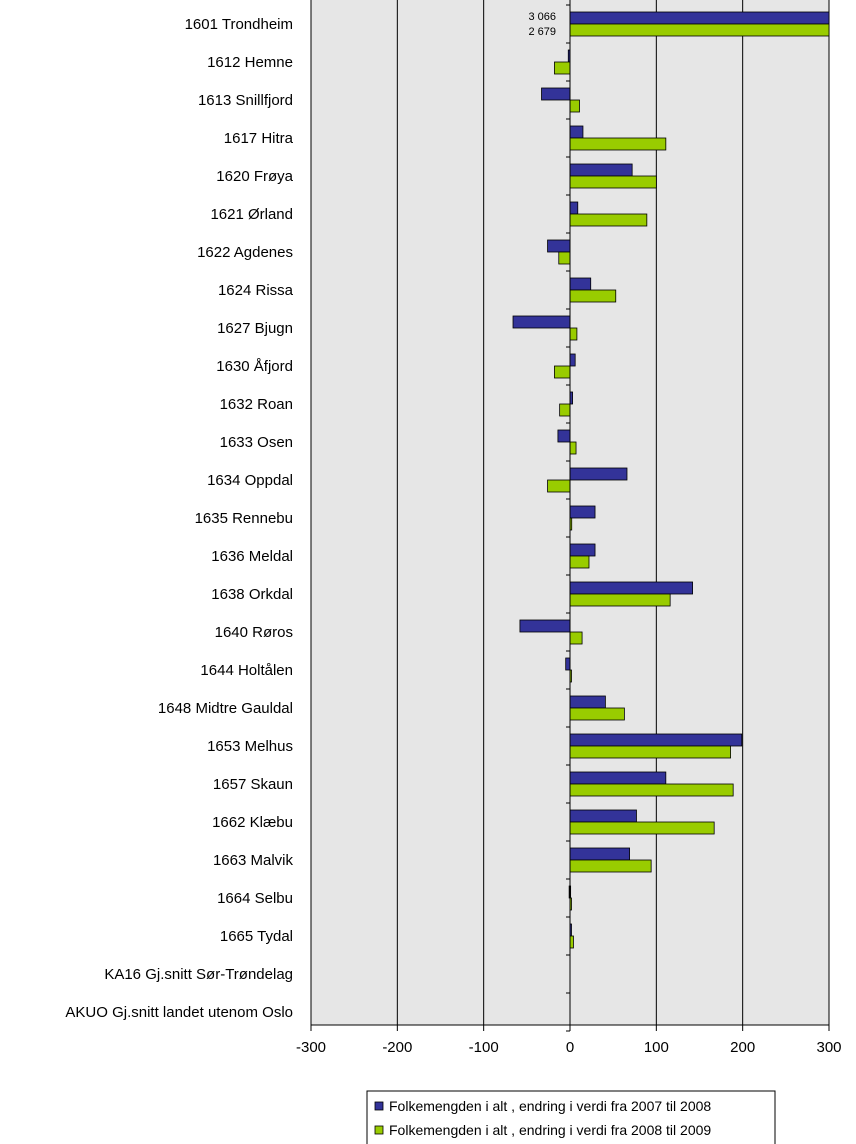  I want to click on x-tick-label: -100, so click(484, 1047).